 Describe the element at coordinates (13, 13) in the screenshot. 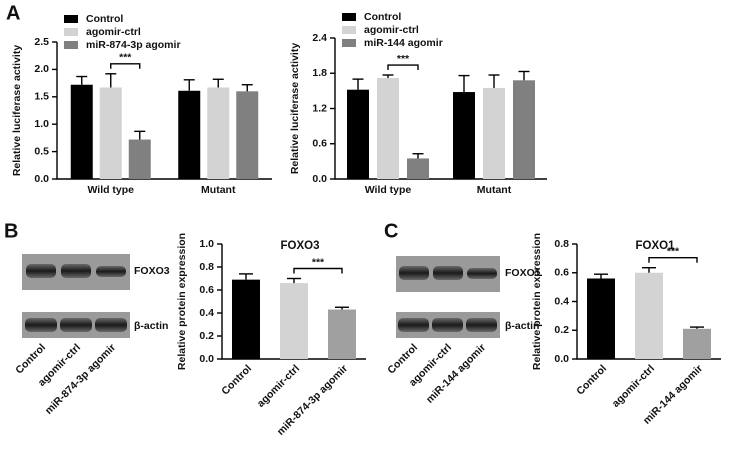

I see `panel-label: A` at that location.